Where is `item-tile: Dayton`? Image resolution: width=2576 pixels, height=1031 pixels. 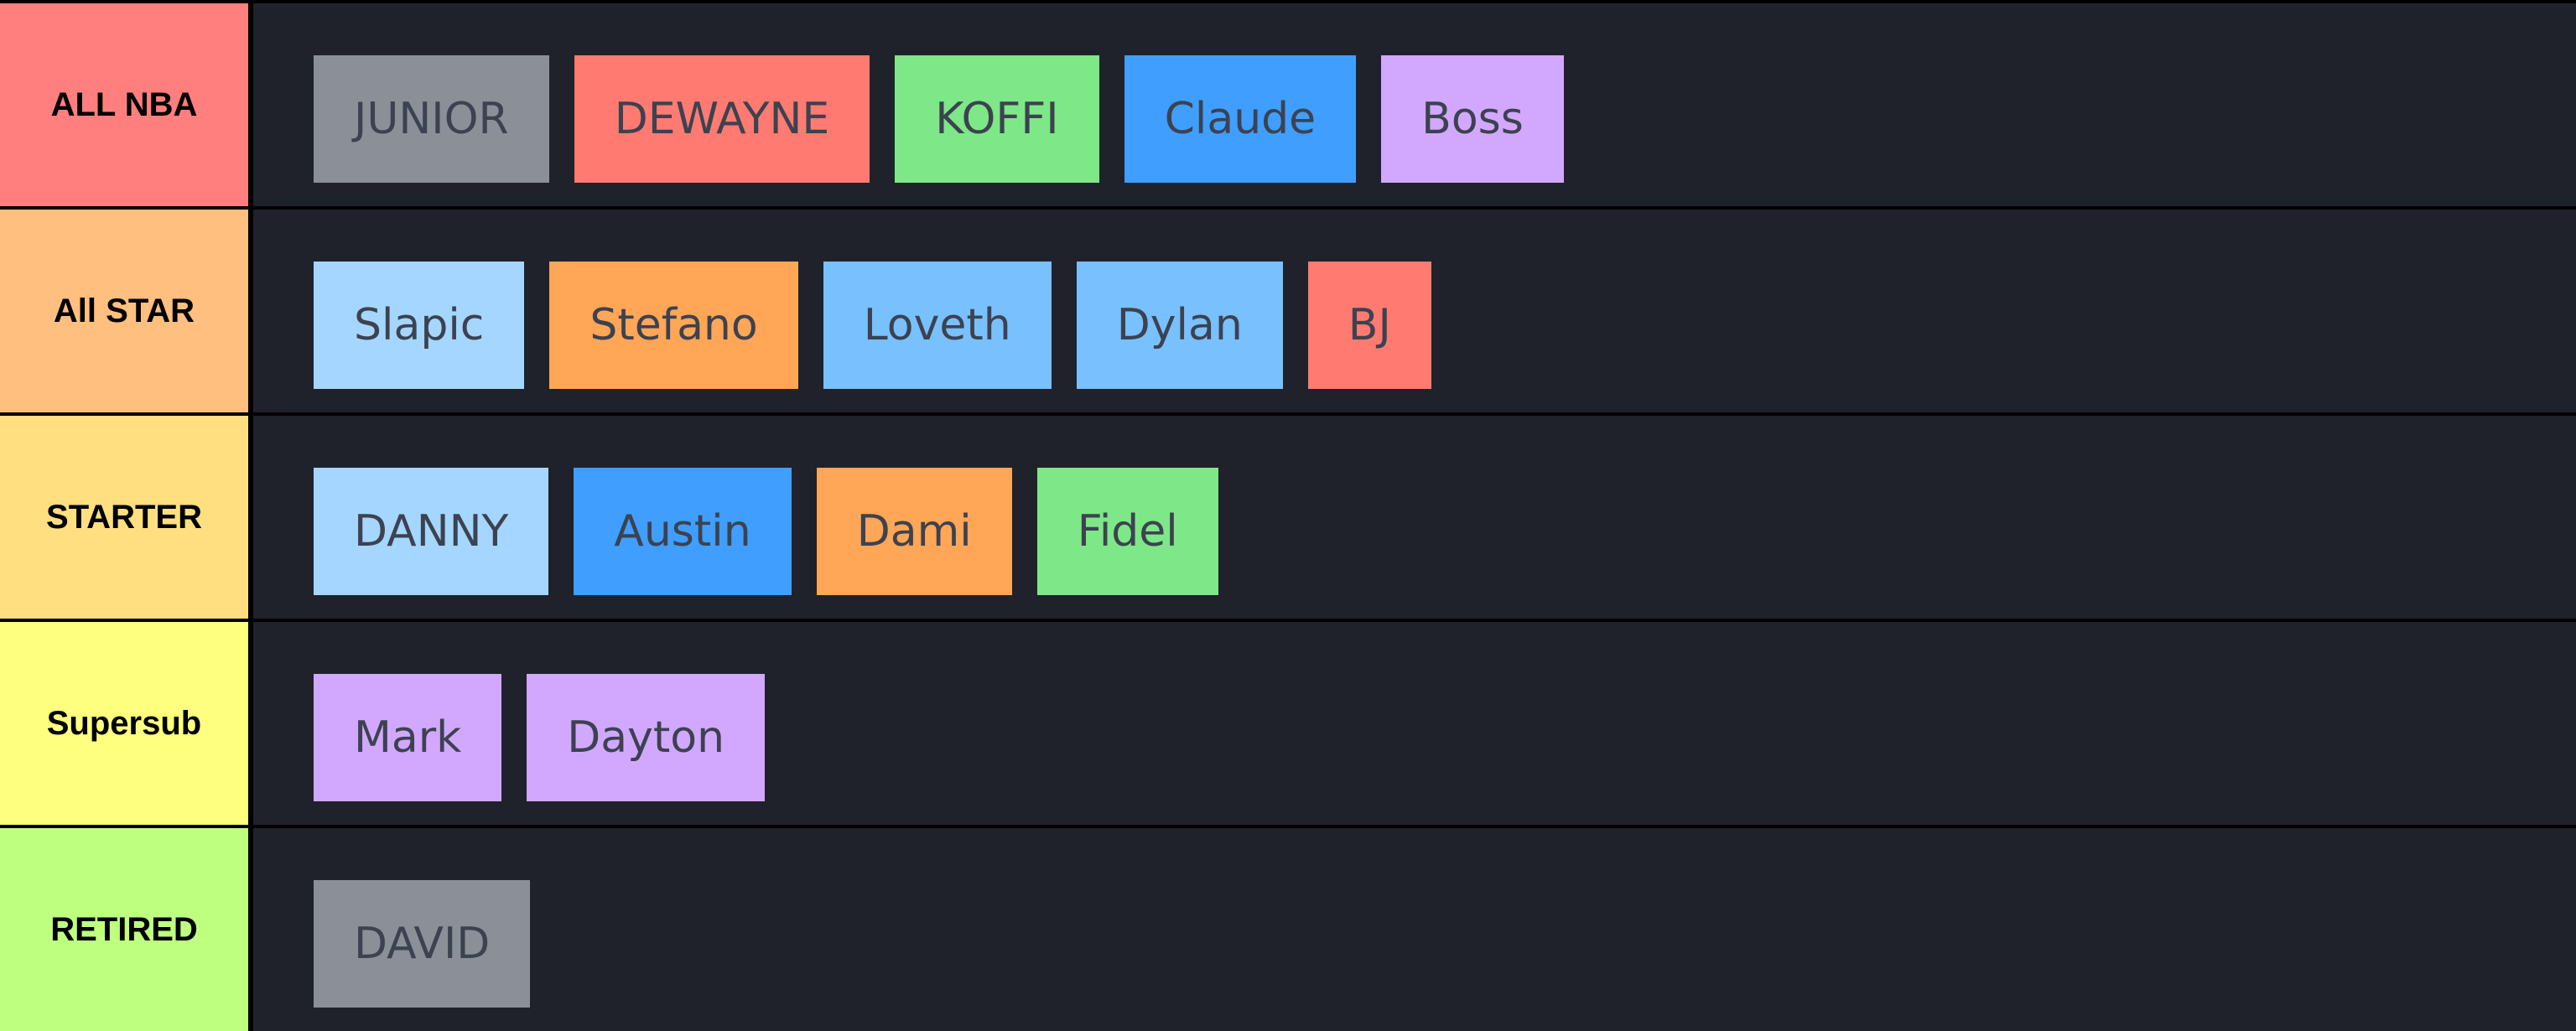
item-tile: Dayton is located at coordinates (646, 737).